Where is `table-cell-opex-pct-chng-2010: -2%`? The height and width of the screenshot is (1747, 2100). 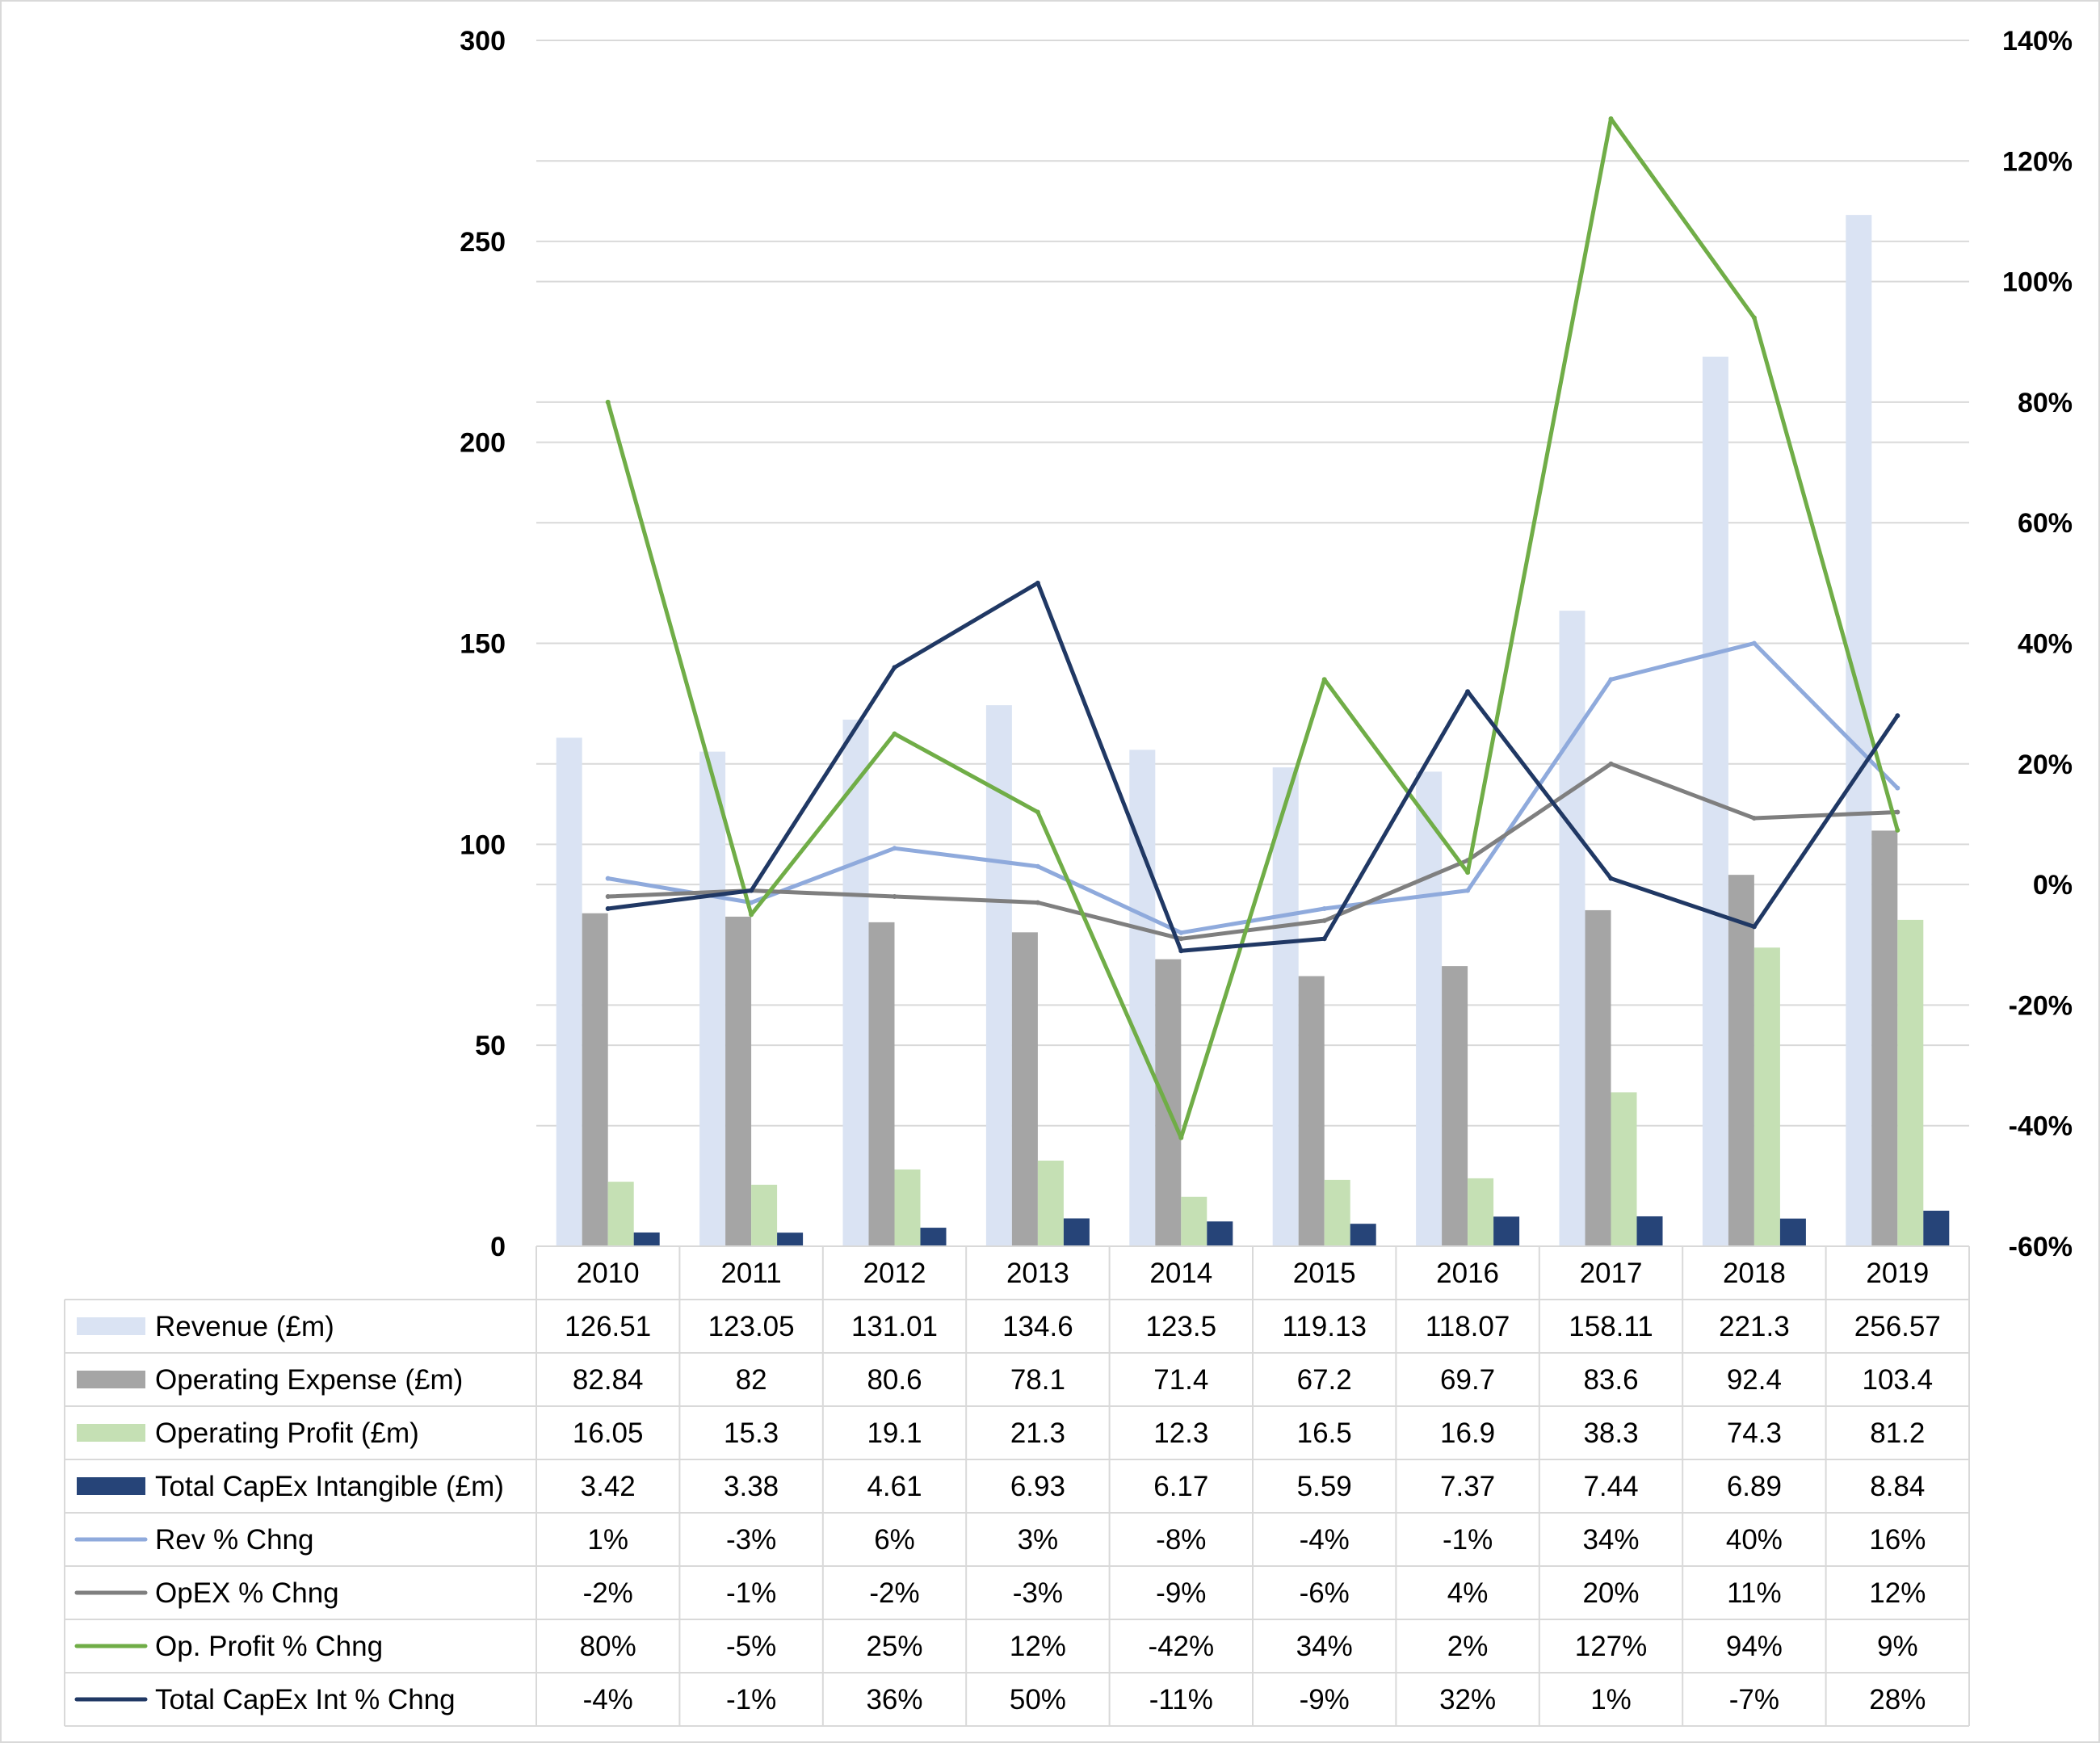 table-cell-opex-pct-chng-2010: -2% is located at coordinates (608, 1593).